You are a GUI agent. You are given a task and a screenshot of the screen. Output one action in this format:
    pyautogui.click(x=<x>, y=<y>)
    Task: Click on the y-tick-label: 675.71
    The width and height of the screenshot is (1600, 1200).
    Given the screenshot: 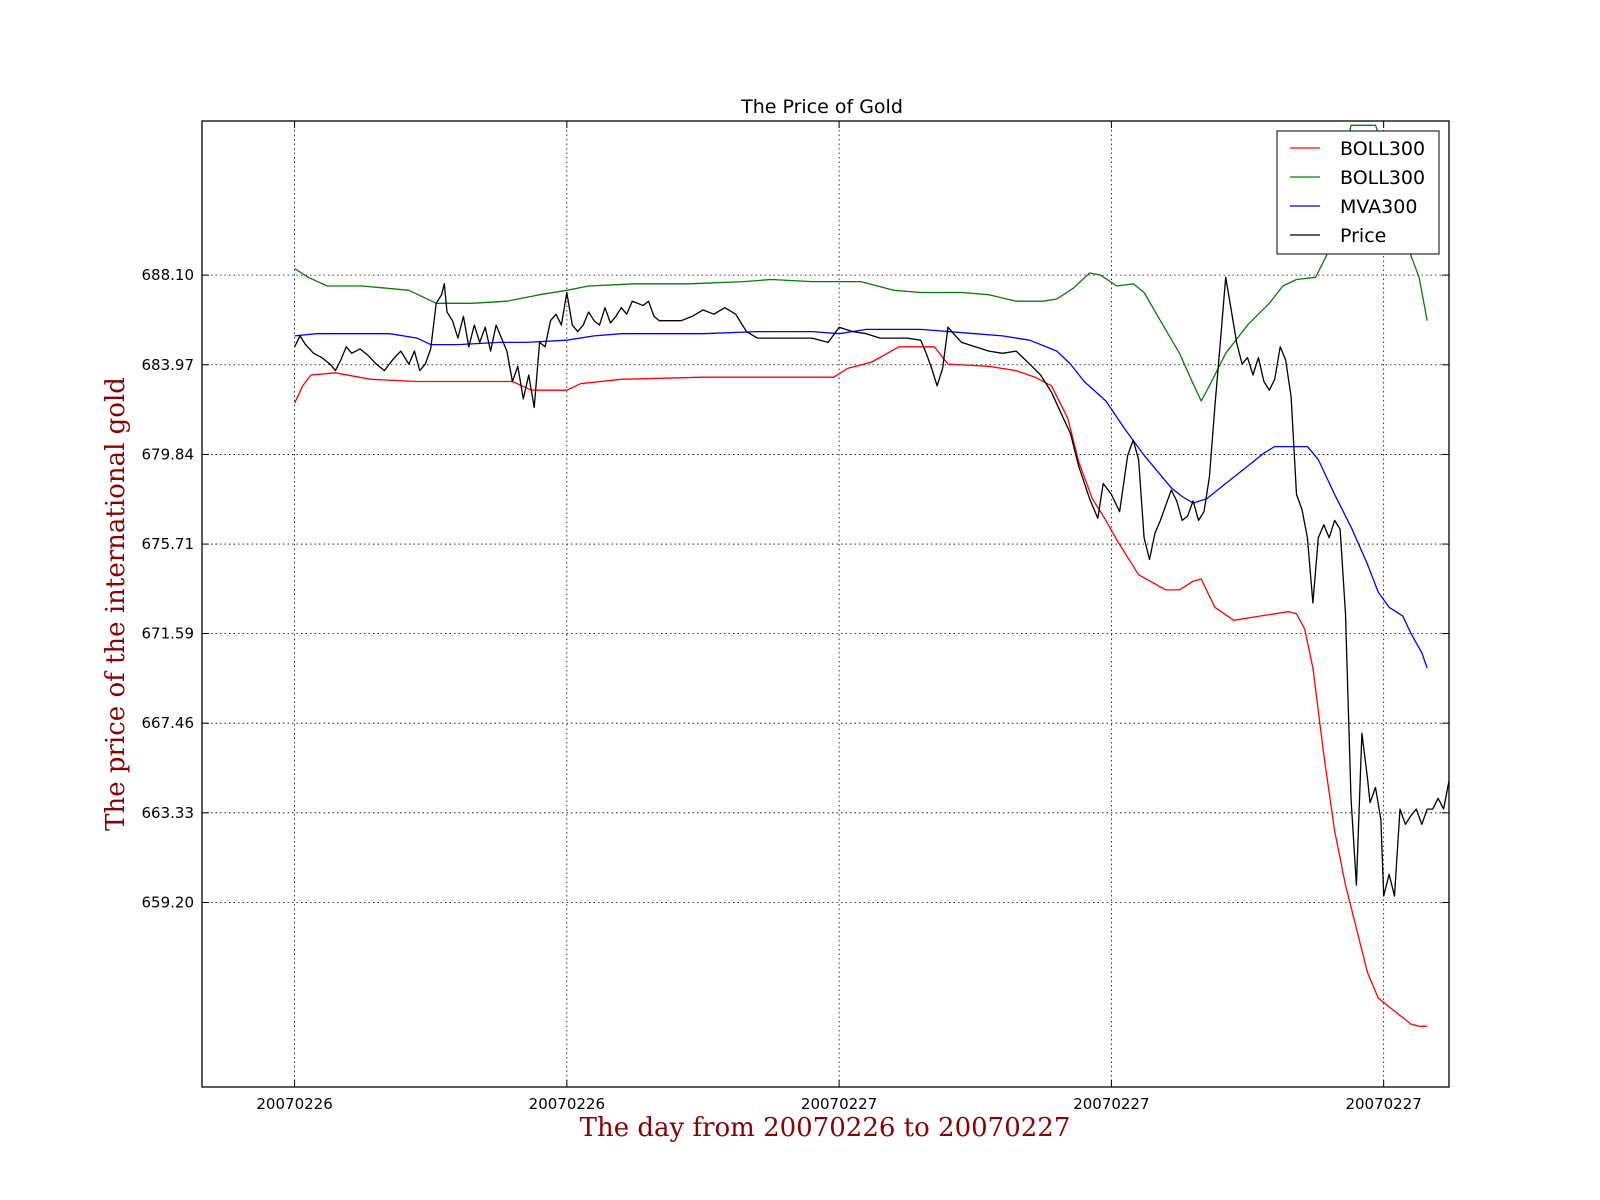 What is the action you would take?
    pyautogui.click(x=168, y=544)
    